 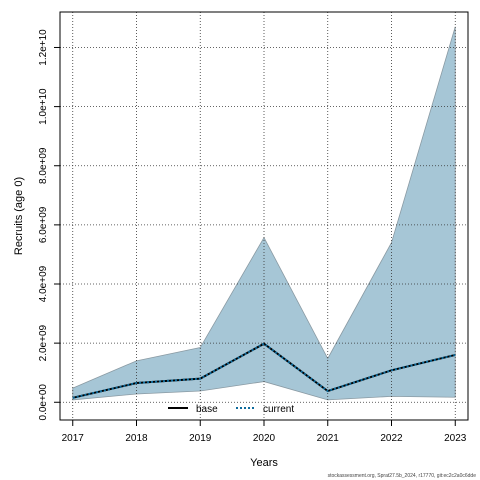 I want to click on y-tick-label-2: 4.0e+09, so click(x=43, y=283).